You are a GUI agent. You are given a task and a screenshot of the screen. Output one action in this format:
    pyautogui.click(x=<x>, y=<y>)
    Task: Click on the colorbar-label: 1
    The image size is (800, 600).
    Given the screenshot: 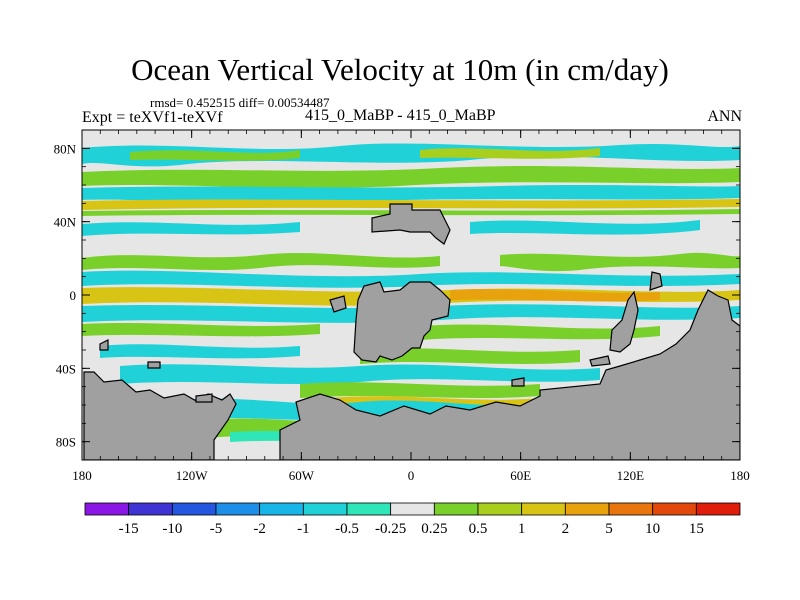 What is the action you would take?
    pyautogui.click(x=522, y=529)
    